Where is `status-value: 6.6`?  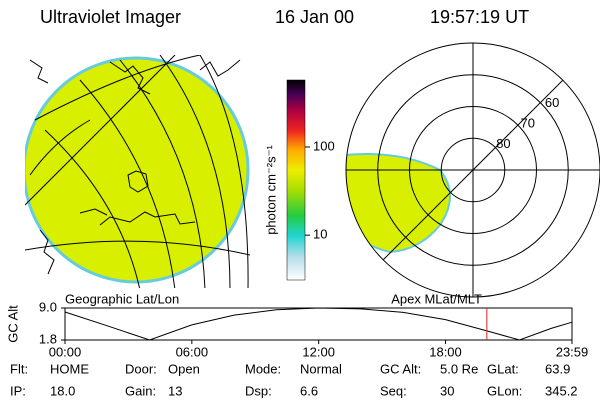
status-value: 6.6 is located at coordinates (309, 390).